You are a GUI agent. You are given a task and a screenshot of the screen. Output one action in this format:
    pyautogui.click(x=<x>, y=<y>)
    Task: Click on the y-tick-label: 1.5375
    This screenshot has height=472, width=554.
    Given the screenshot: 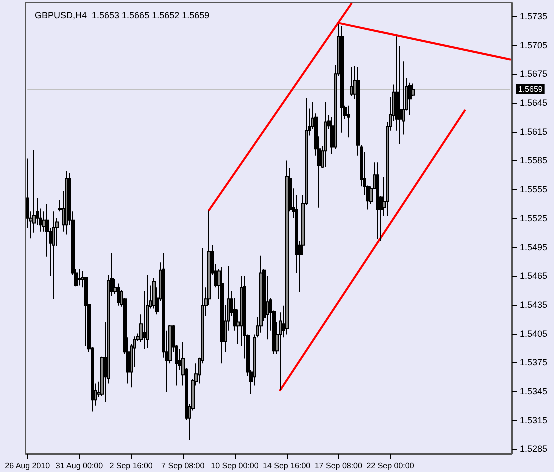 What is the action you would take?
    pyautogui.click(x=534, y=363)
    